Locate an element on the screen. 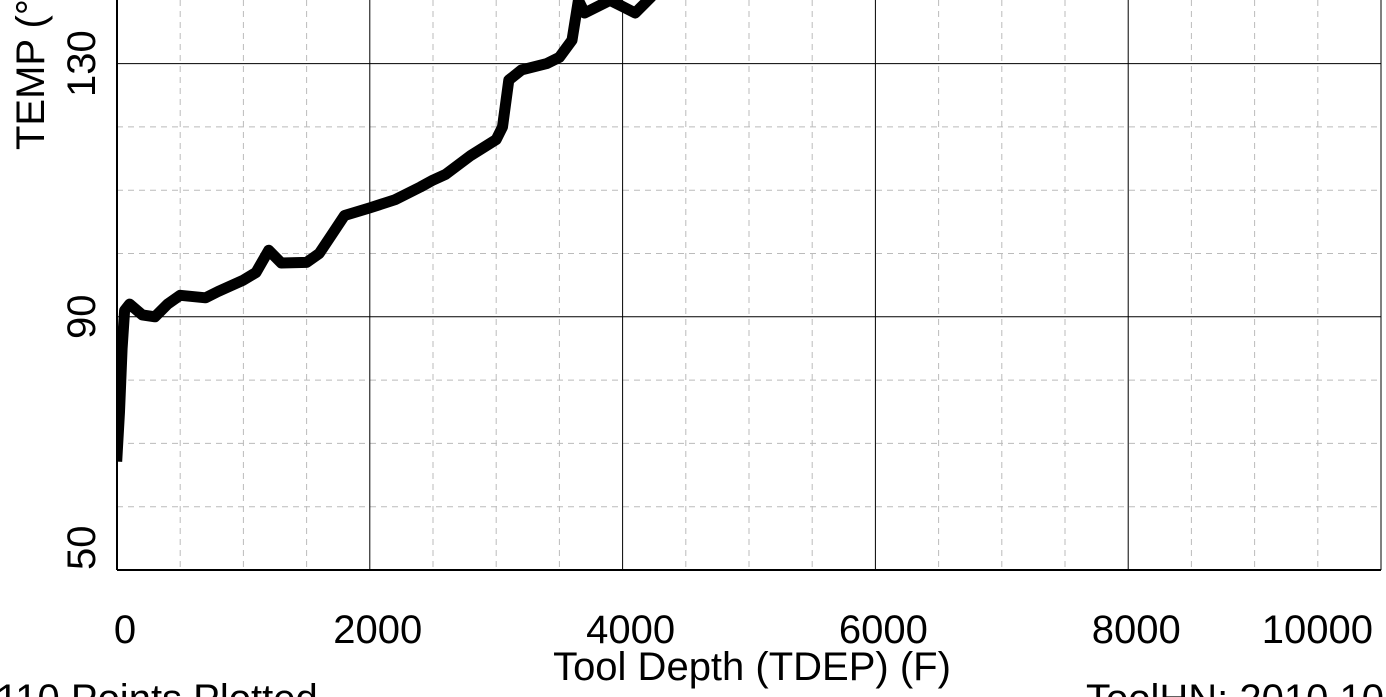  y-tick-label: 130 is located at coordinates (82, 63).